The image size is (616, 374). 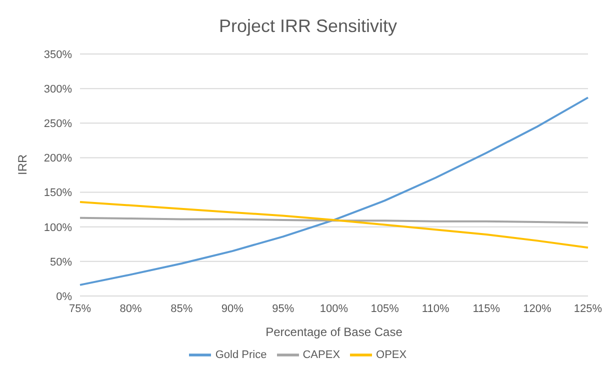 What do you see at coordinates (58, 158) in the screenshot?
I see `y-tick-label: 200%` at bounding box center [58, 158].